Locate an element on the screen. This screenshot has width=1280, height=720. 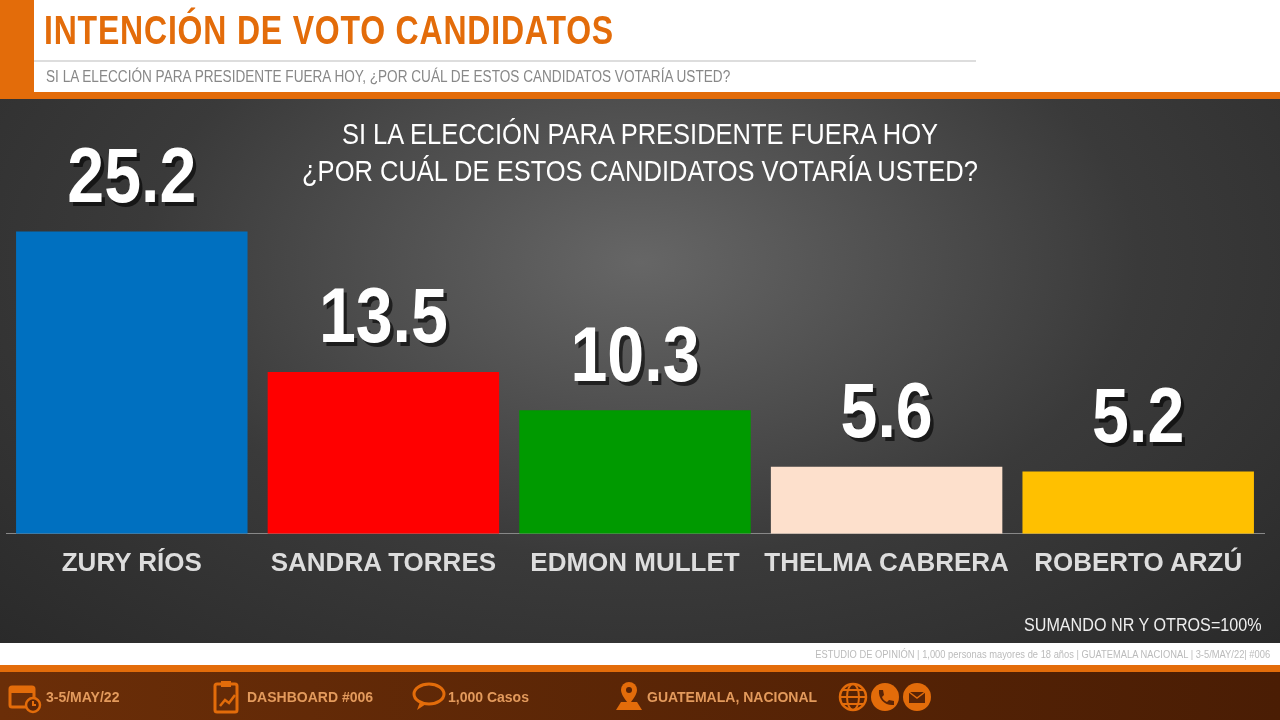
text: 1,000 Casos is located at coordinates (488, 697).